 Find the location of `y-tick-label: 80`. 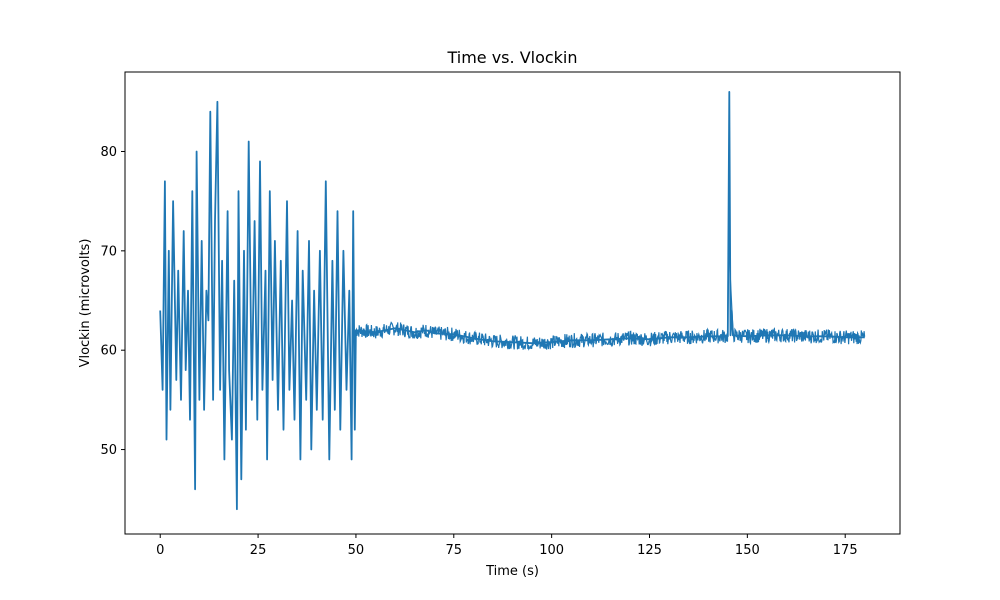

y-tick-label: 80 is located at coordinates (108, 152).